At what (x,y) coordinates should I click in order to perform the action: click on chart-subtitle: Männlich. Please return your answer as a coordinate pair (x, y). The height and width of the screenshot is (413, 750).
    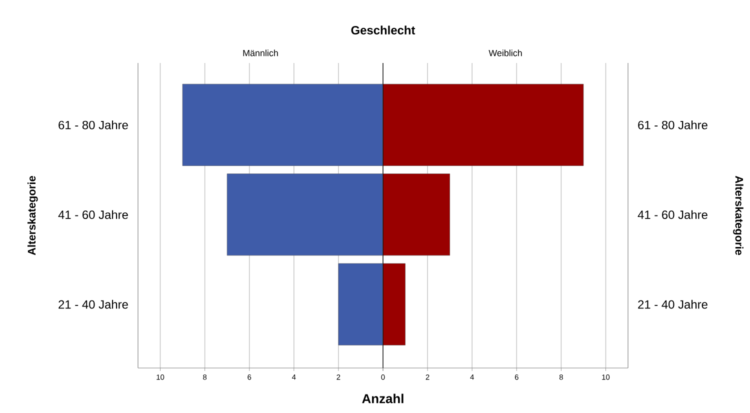
    Looking at the image, I should click on (260, 53).